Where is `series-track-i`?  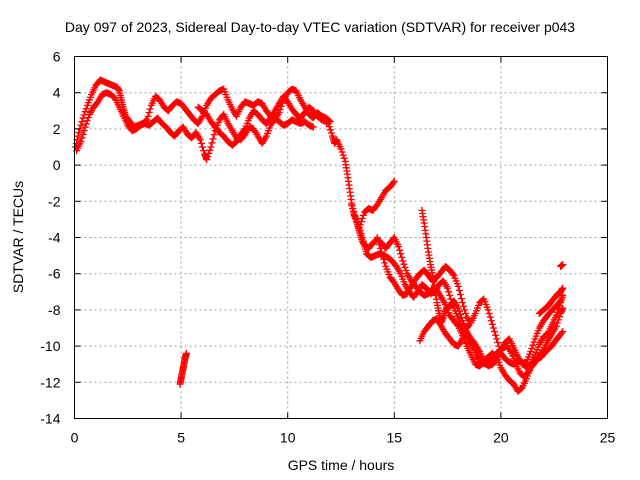
series-track-i is located at coordinates (444, 332).